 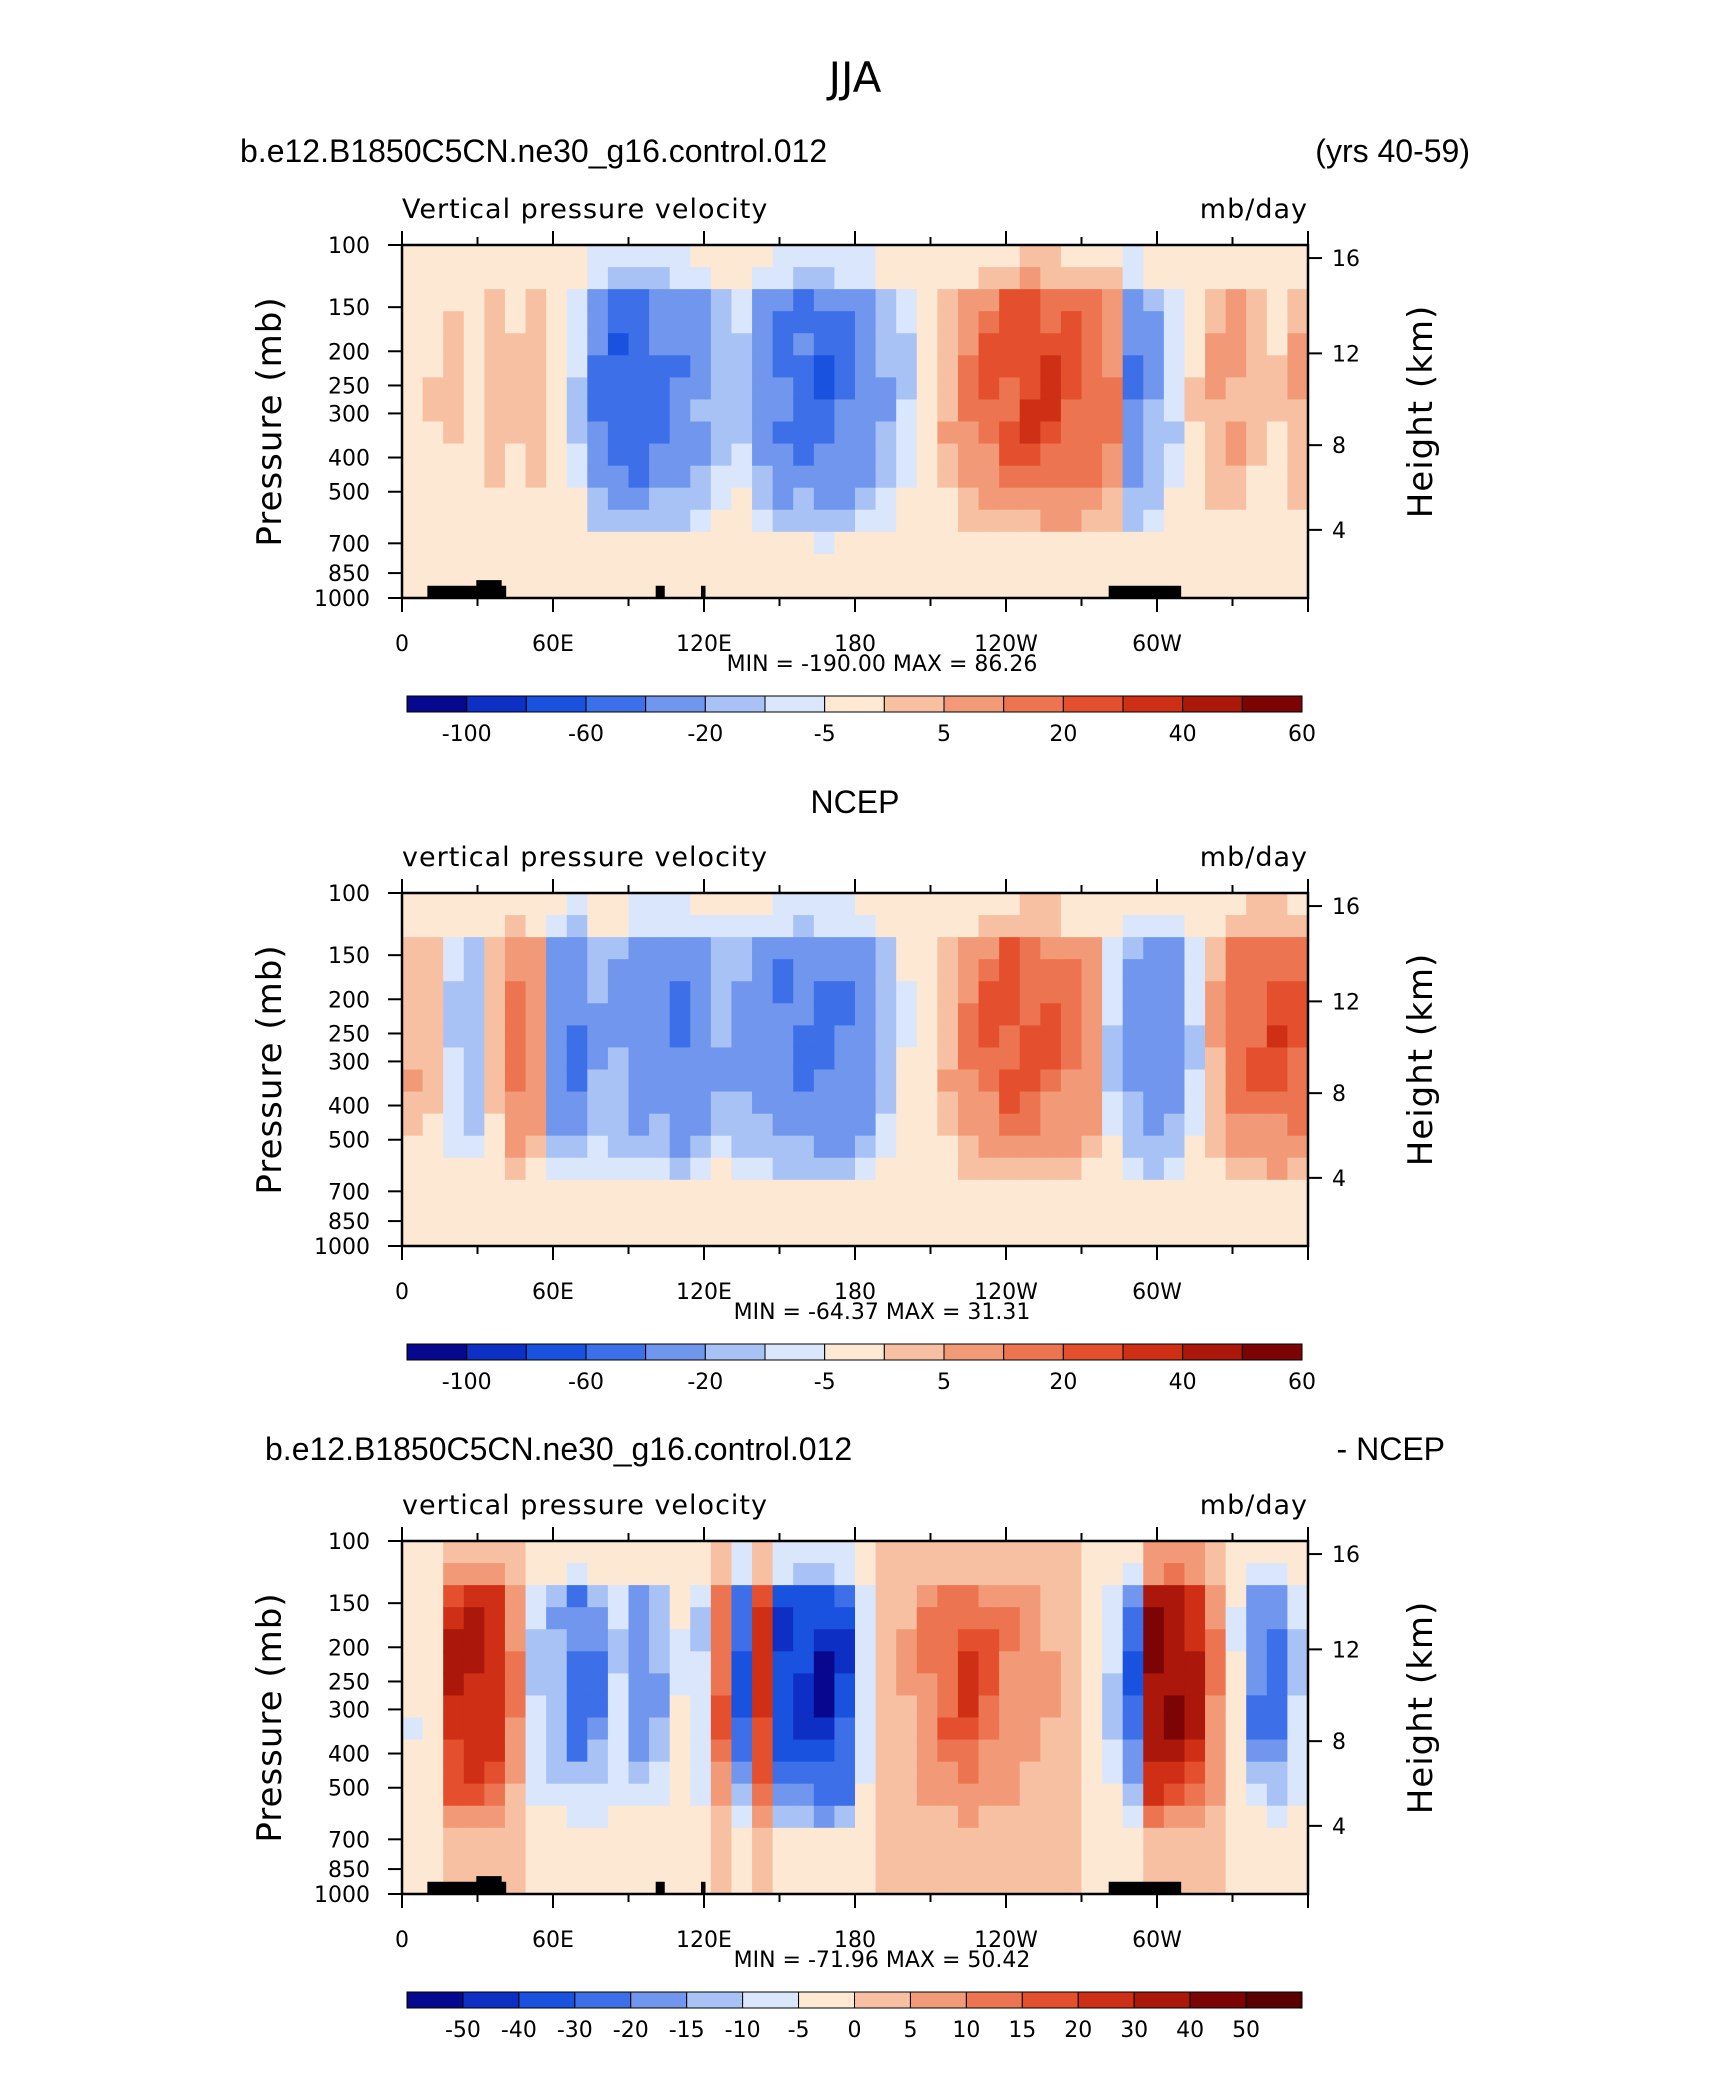 I want to click on y-tick-label: 200, so click(x=349, y=1000).